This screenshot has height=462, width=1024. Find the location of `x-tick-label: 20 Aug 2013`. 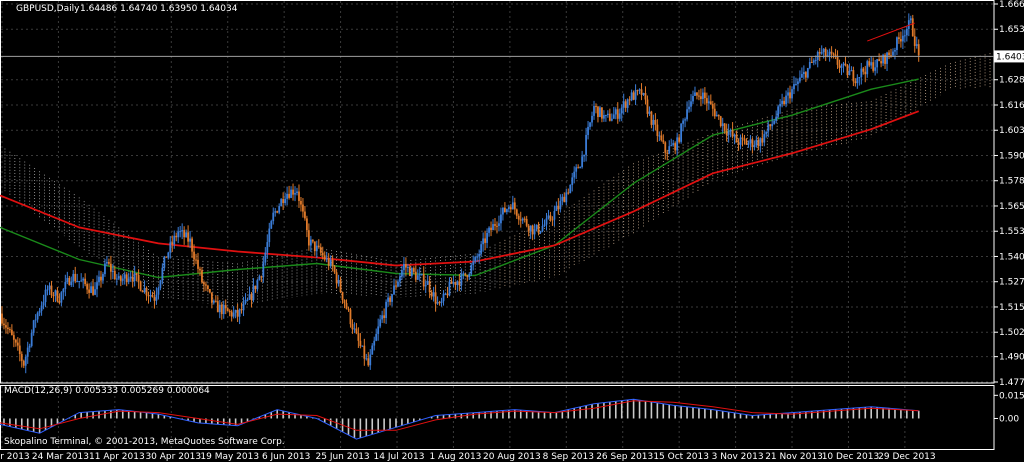

x-tick-label: 20 Aug 2013 is located at coordinates (512, 457).